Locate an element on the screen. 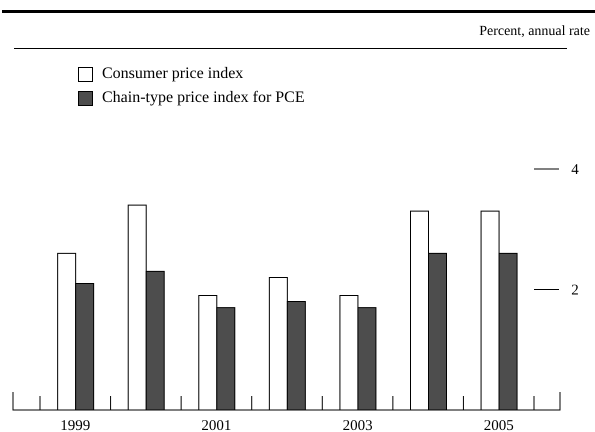 This screenshot has width=595, height=432. x-tick-label: 2001 is located at coordinates (216, 425).